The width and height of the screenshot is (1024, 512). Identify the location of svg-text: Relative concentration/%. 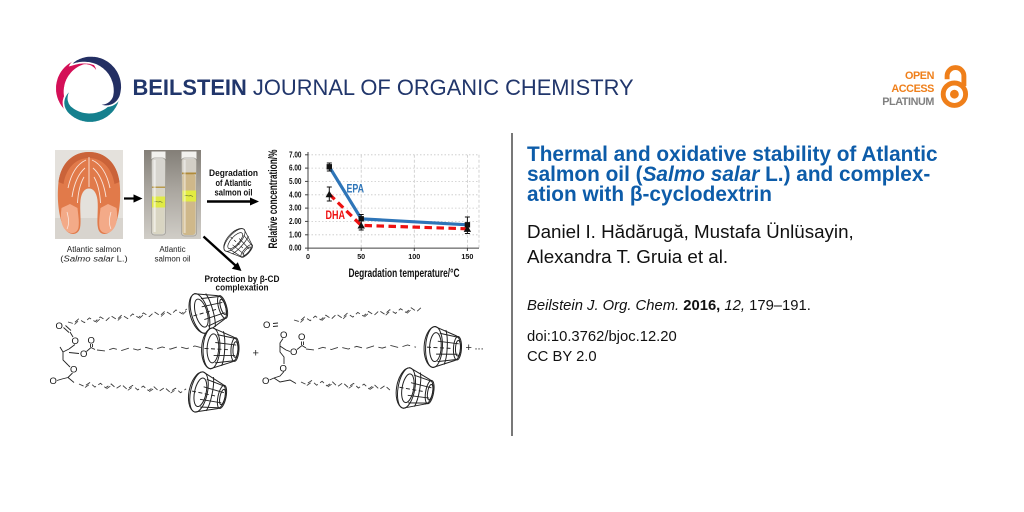
(273, 198).